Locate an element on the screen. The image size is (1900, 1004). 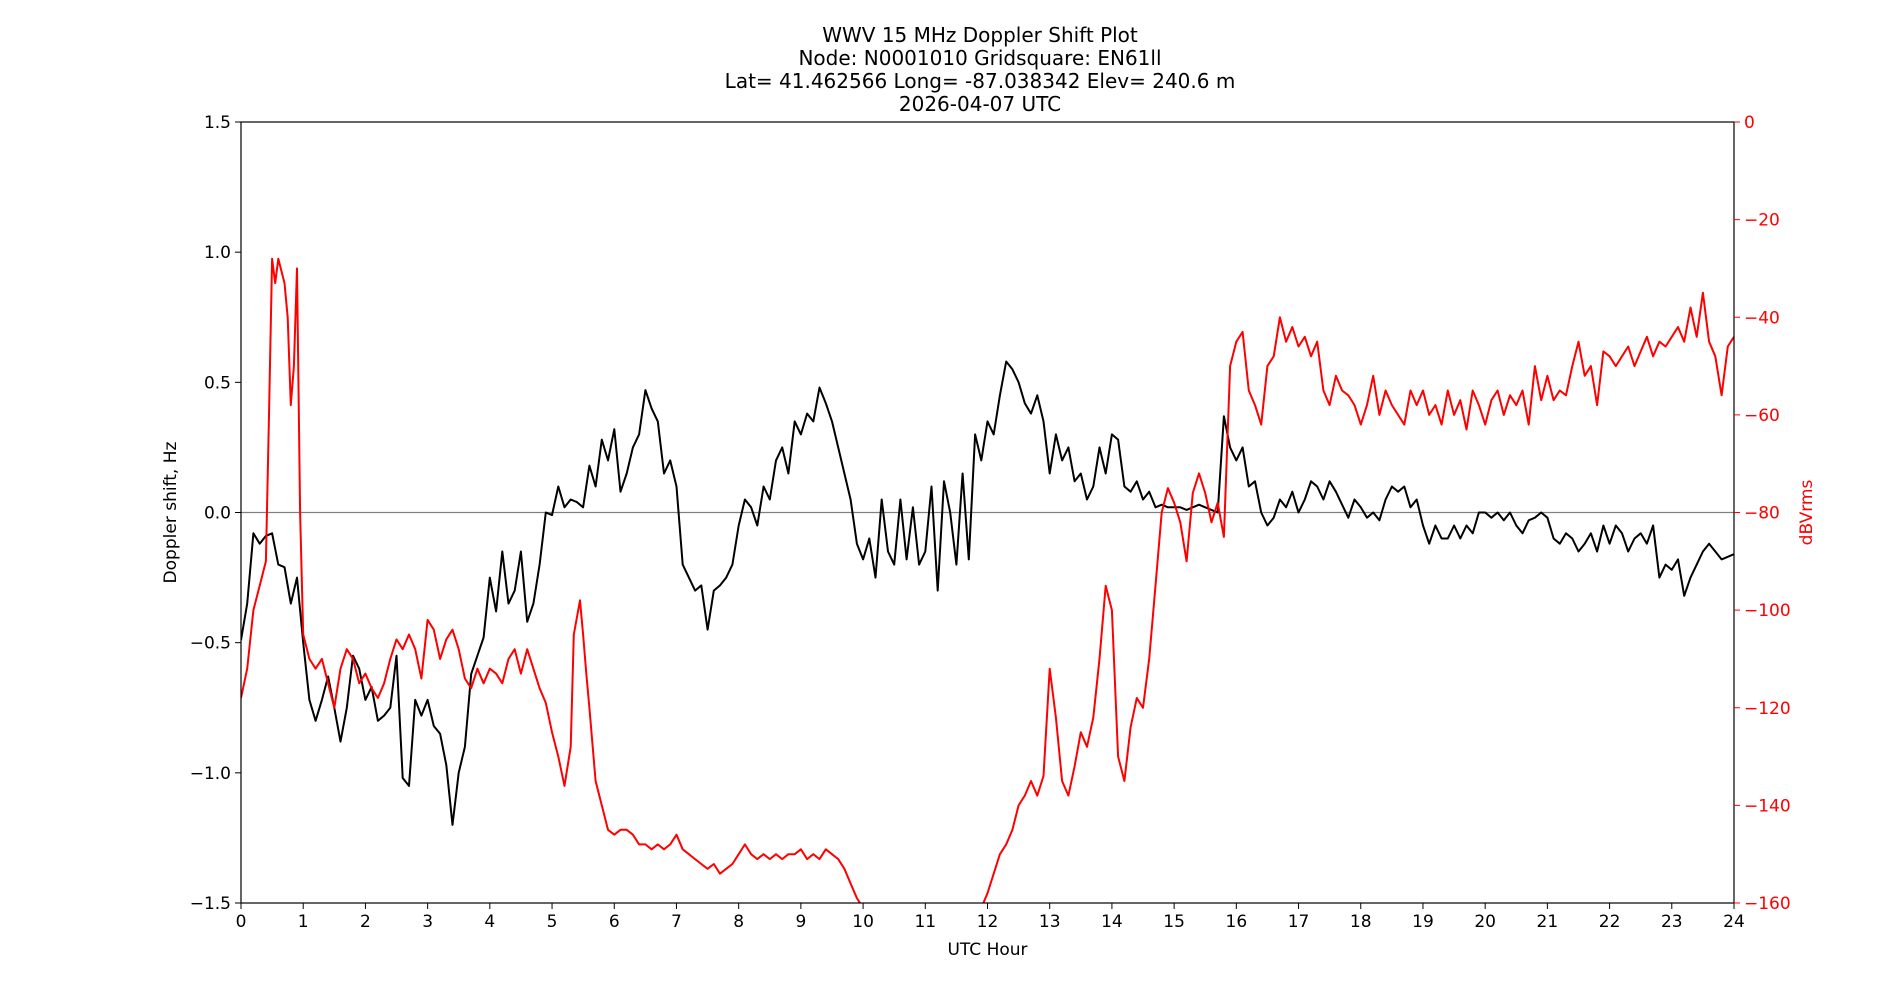
x-tick-label: 9 is located at coordinates (800, 922).